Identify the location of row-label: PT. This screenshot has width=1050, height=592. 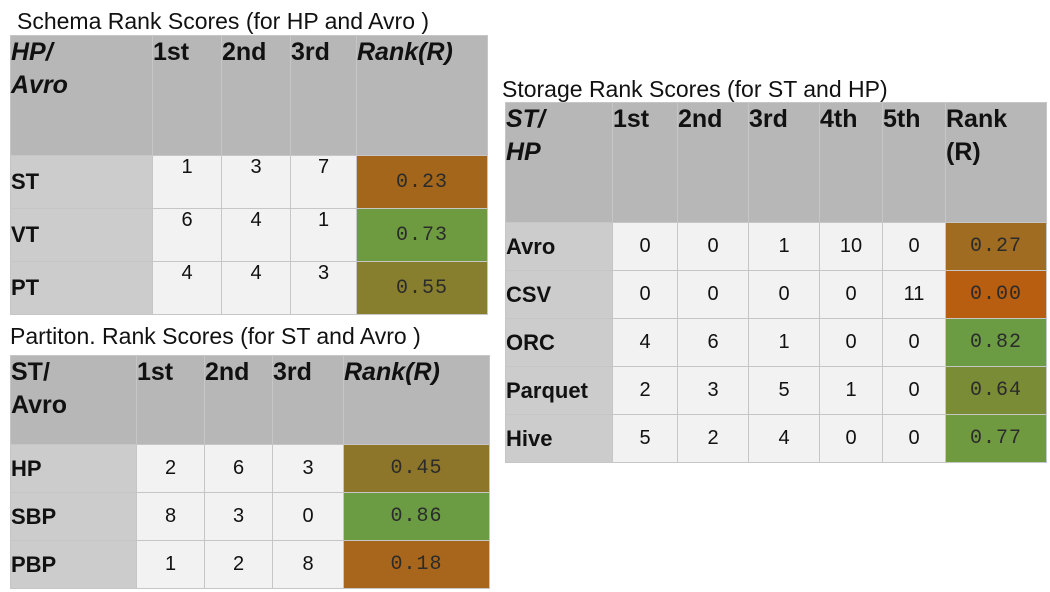
(81, 288).